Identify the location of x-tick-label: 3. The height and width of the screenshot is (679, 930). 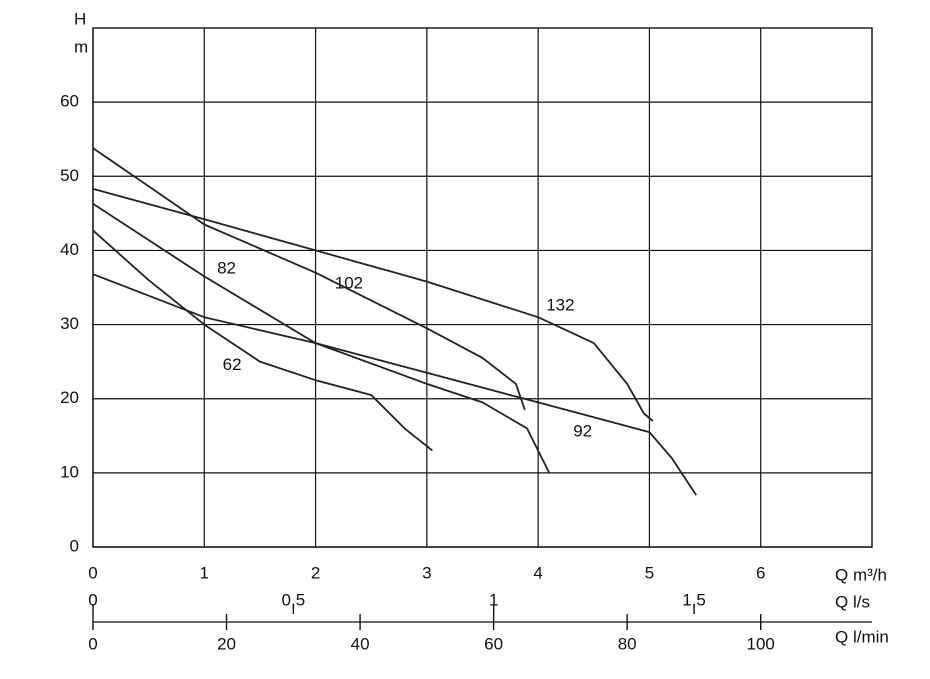
(426, 572).